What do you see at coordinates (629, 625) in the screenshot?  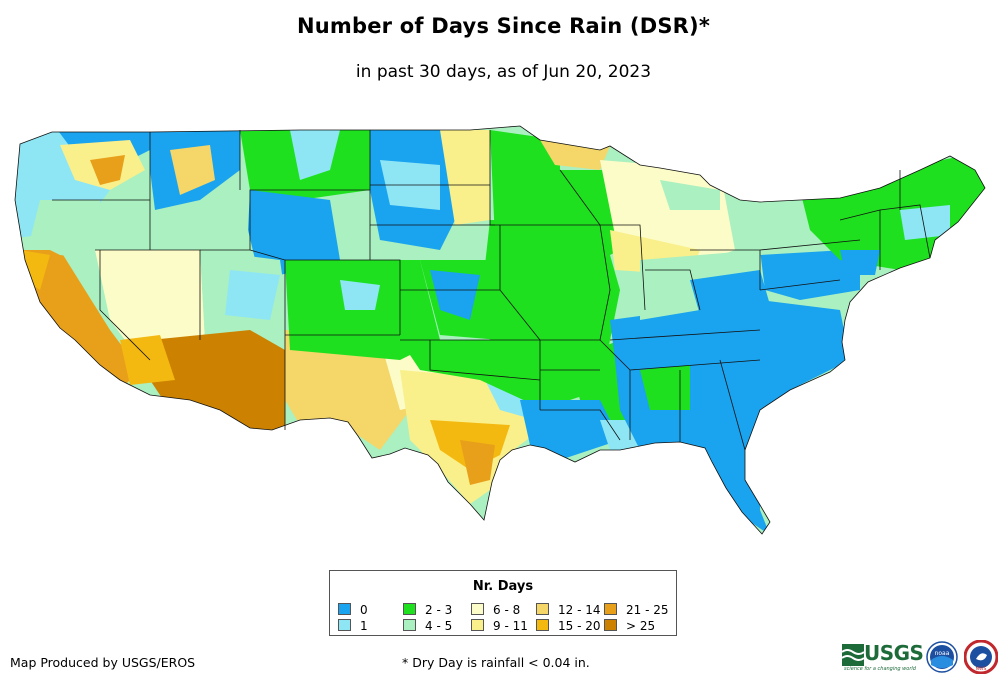 I see `legend-item: > 25` at bounding box center [629, 625].